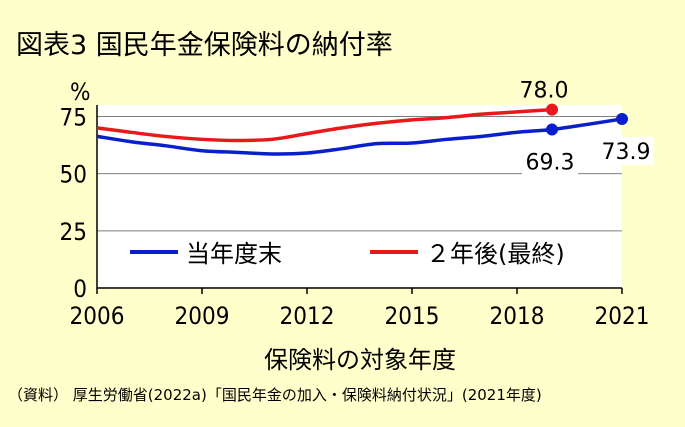 The image size is (685, 427). Describe the element at coordinates (412, 316) in the screenshot. I see `x-tick-label-2015: 2015` at that location.